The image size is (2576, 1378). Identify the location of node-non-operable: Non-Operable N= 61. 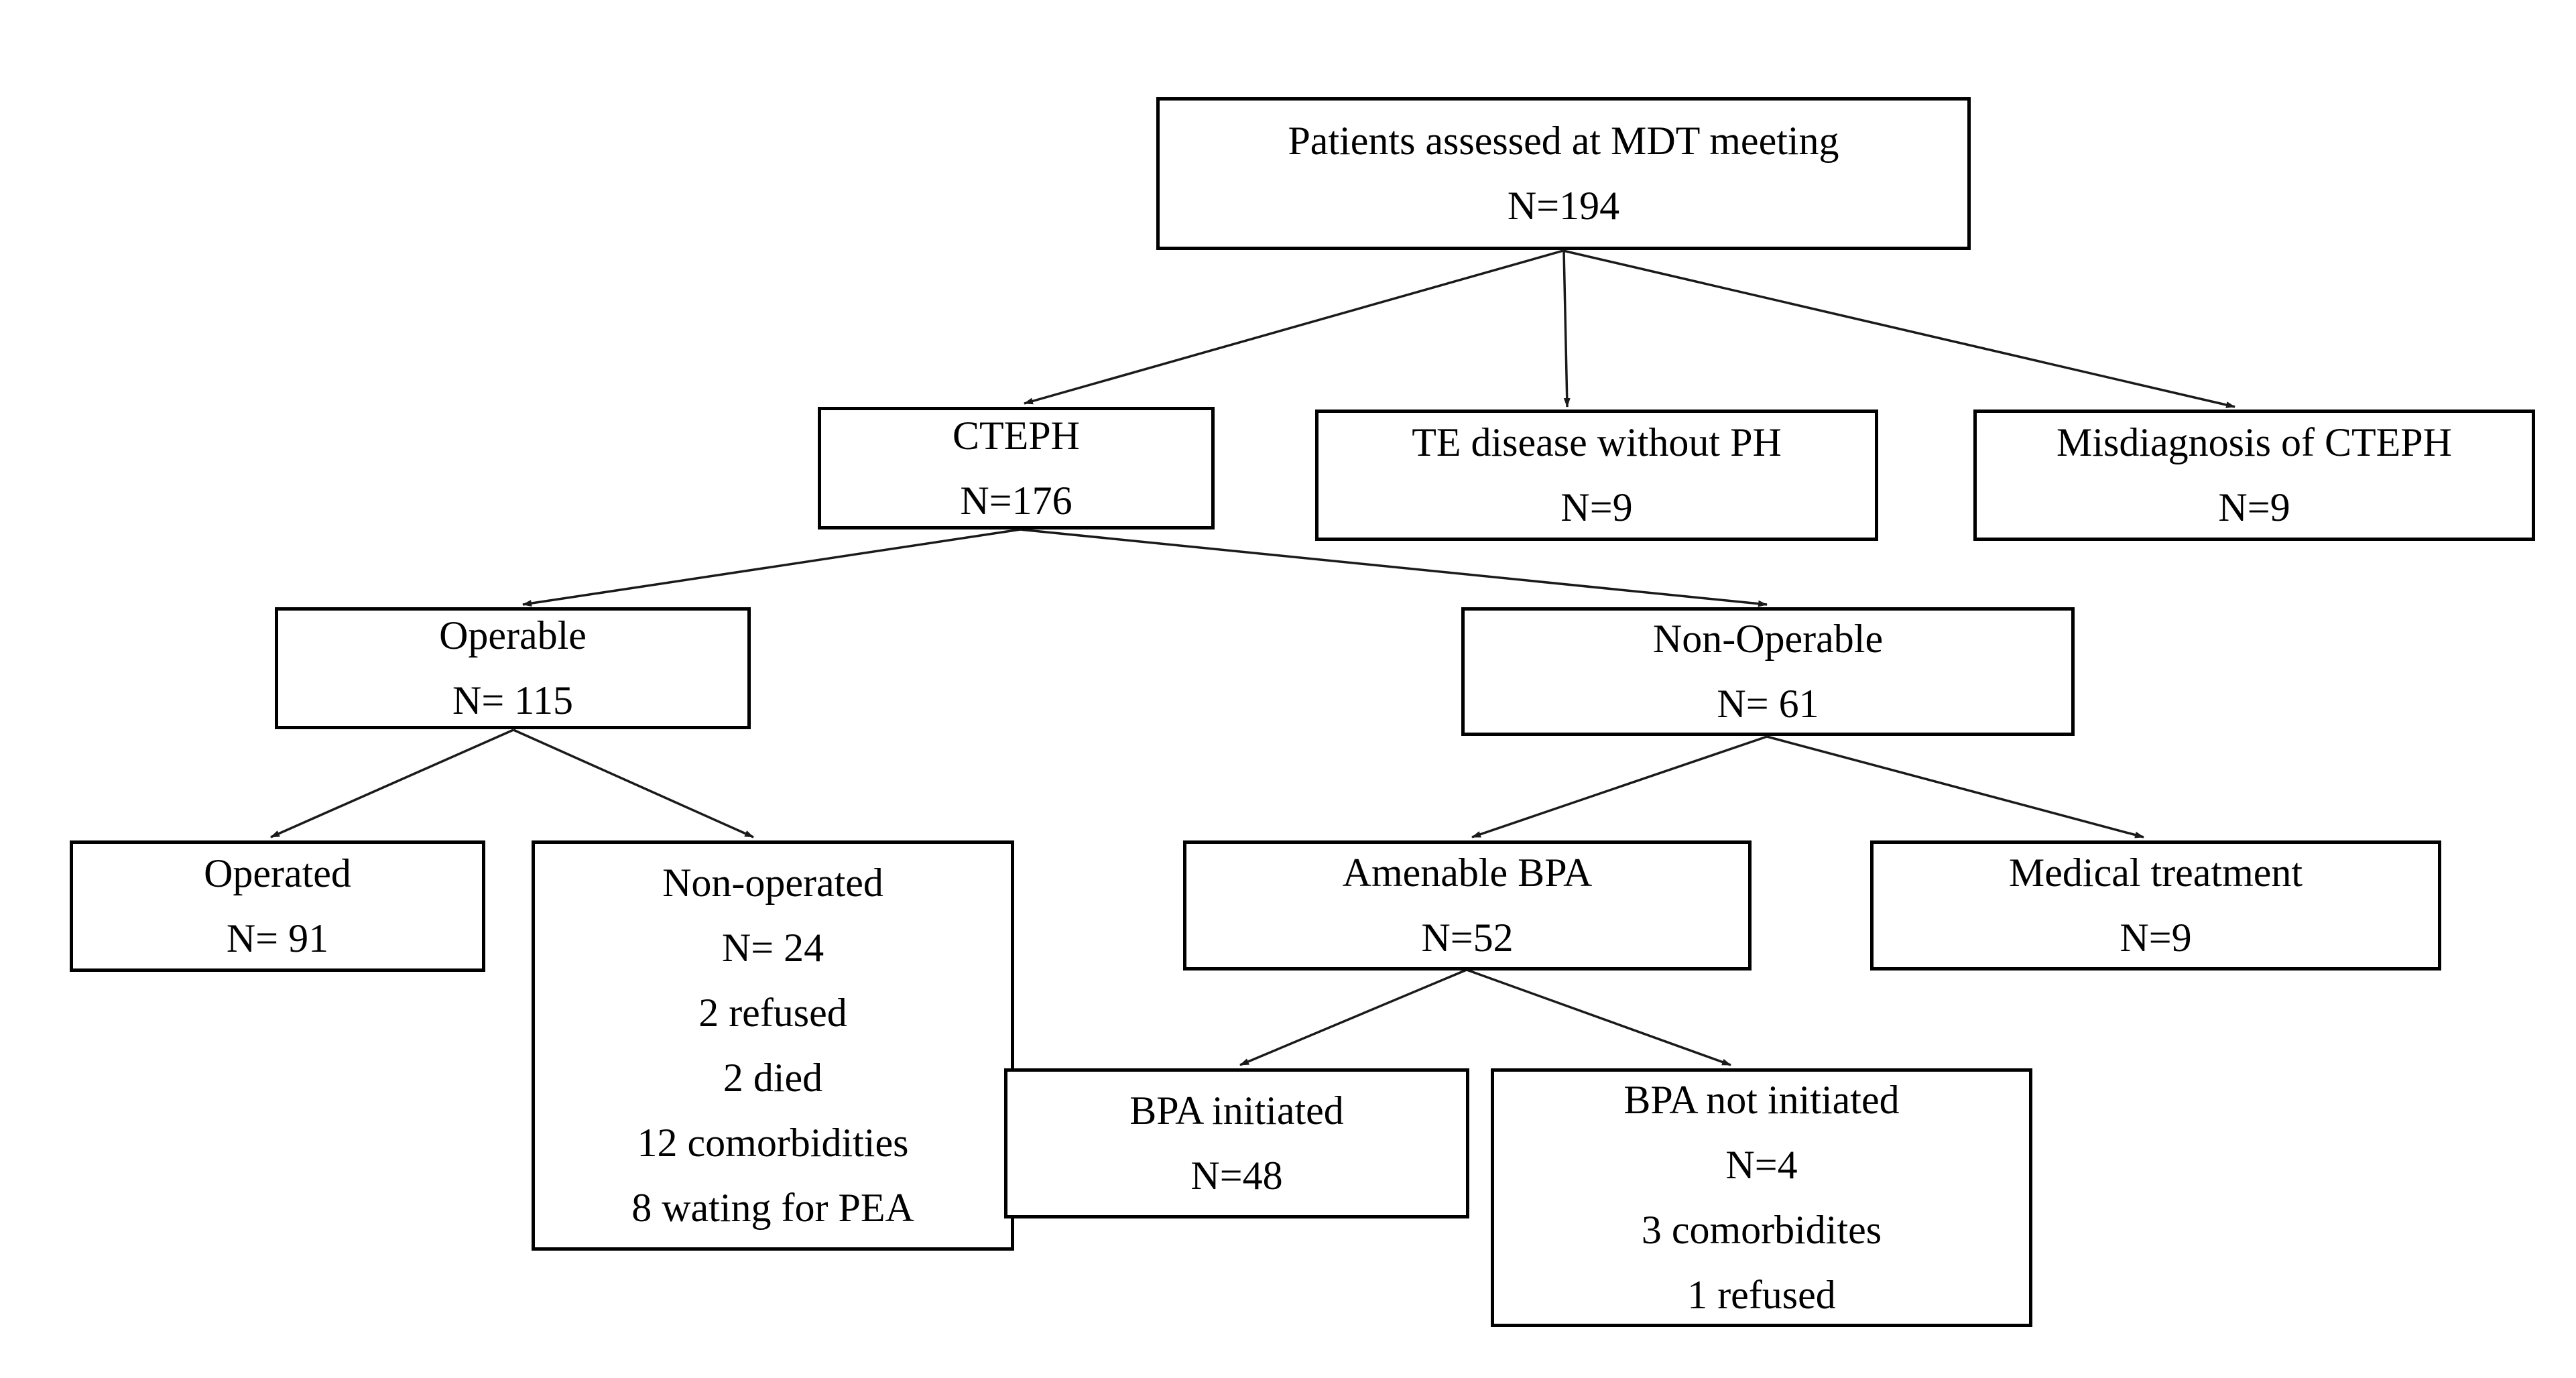
(1768, 671).